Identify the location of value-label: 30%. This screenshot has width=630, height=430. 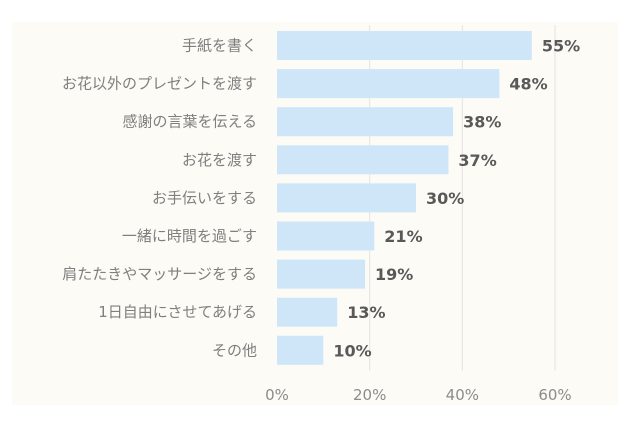
(445, 198).